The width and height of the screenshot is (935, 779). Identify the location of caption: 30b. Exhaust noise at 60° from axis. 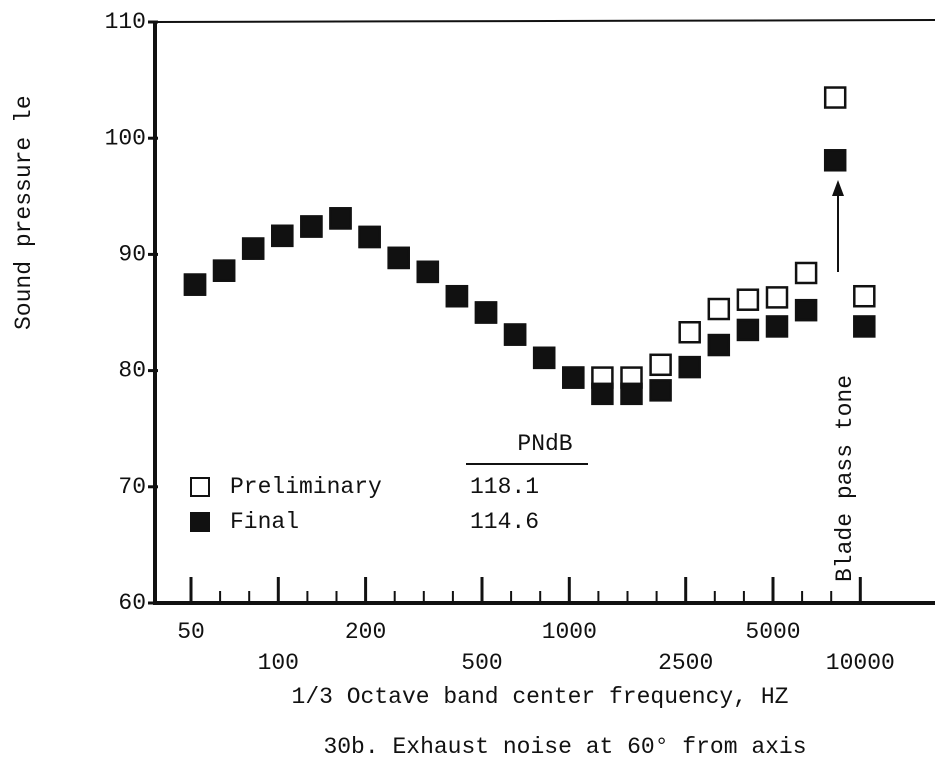
(564, 747).